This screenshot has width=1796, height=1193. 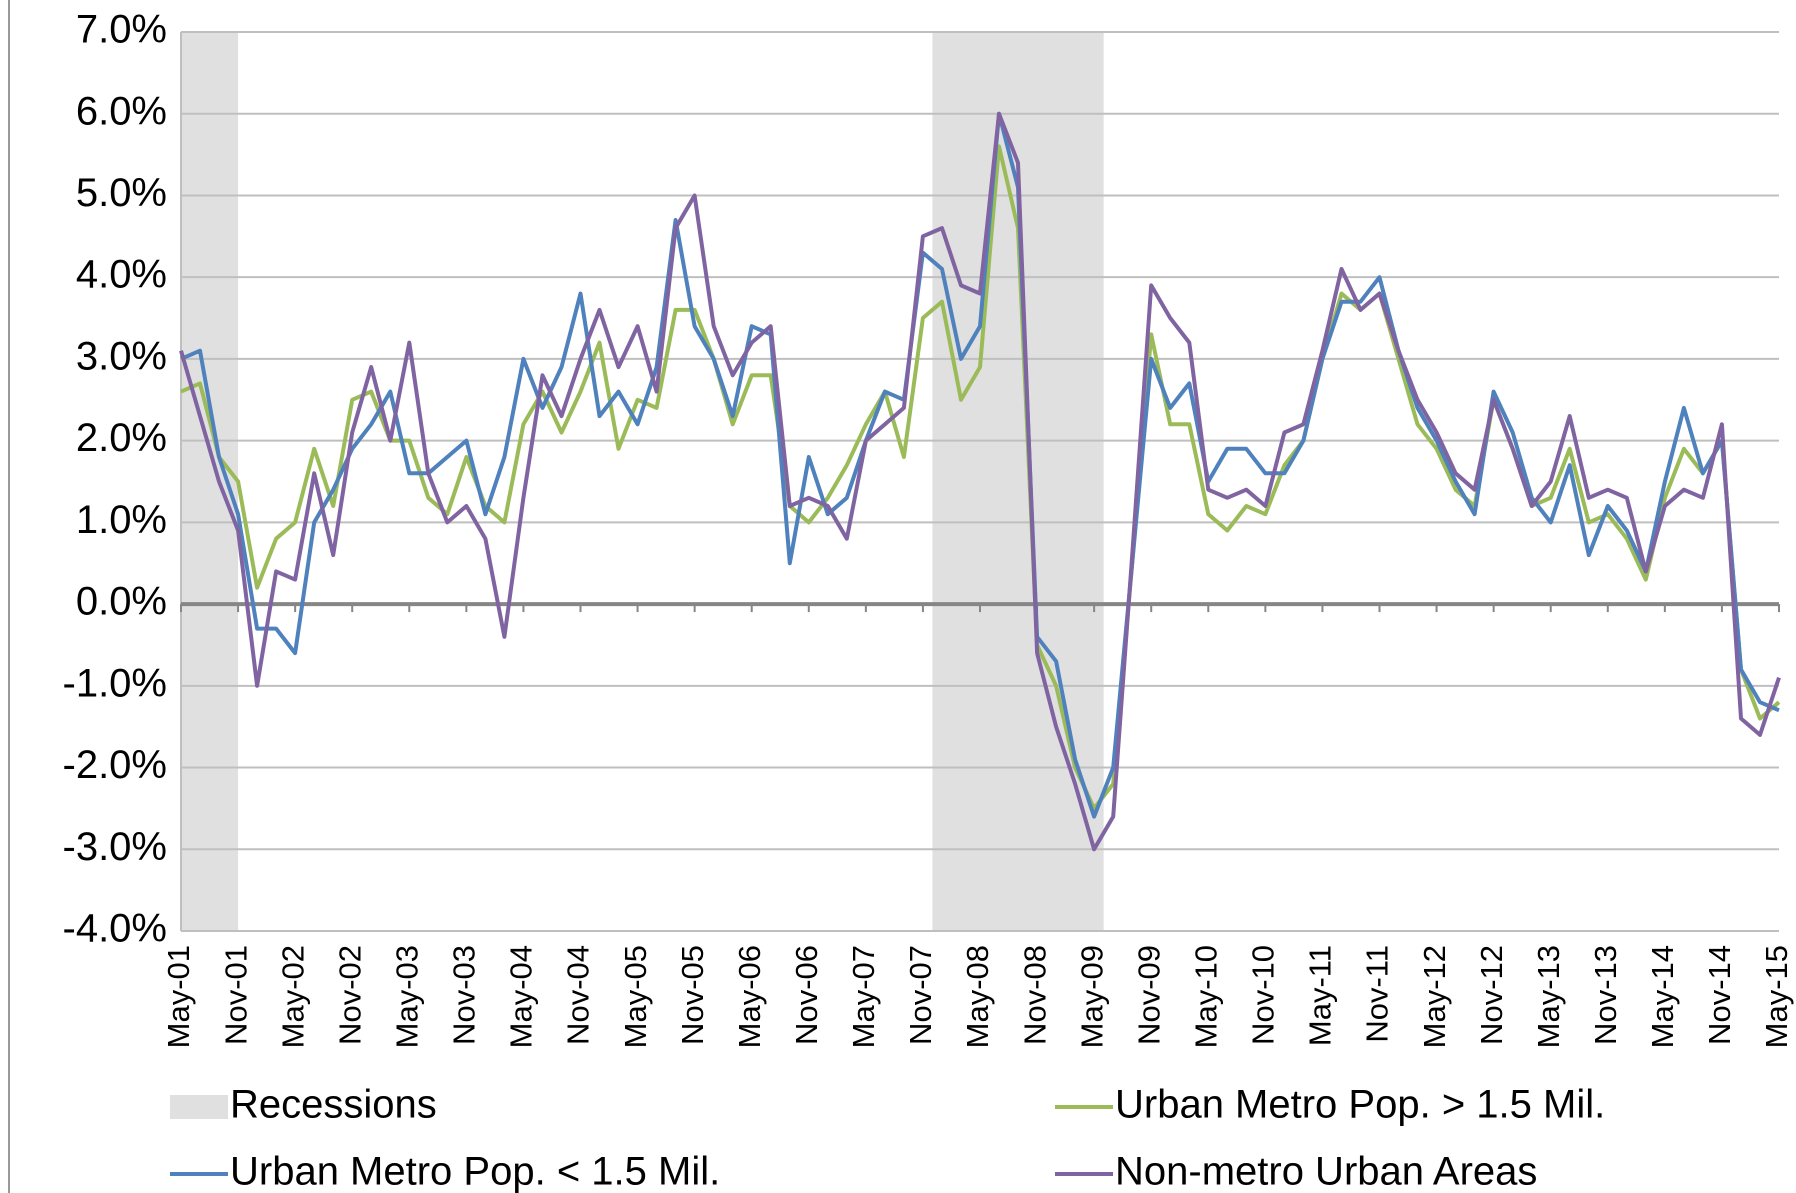 What do you see at coordinates (475, 1171) in the screenshot?
I see `legend-label: Urban Metro Pop. < 1.5 Mil.` at bounding box center [475, 1171].